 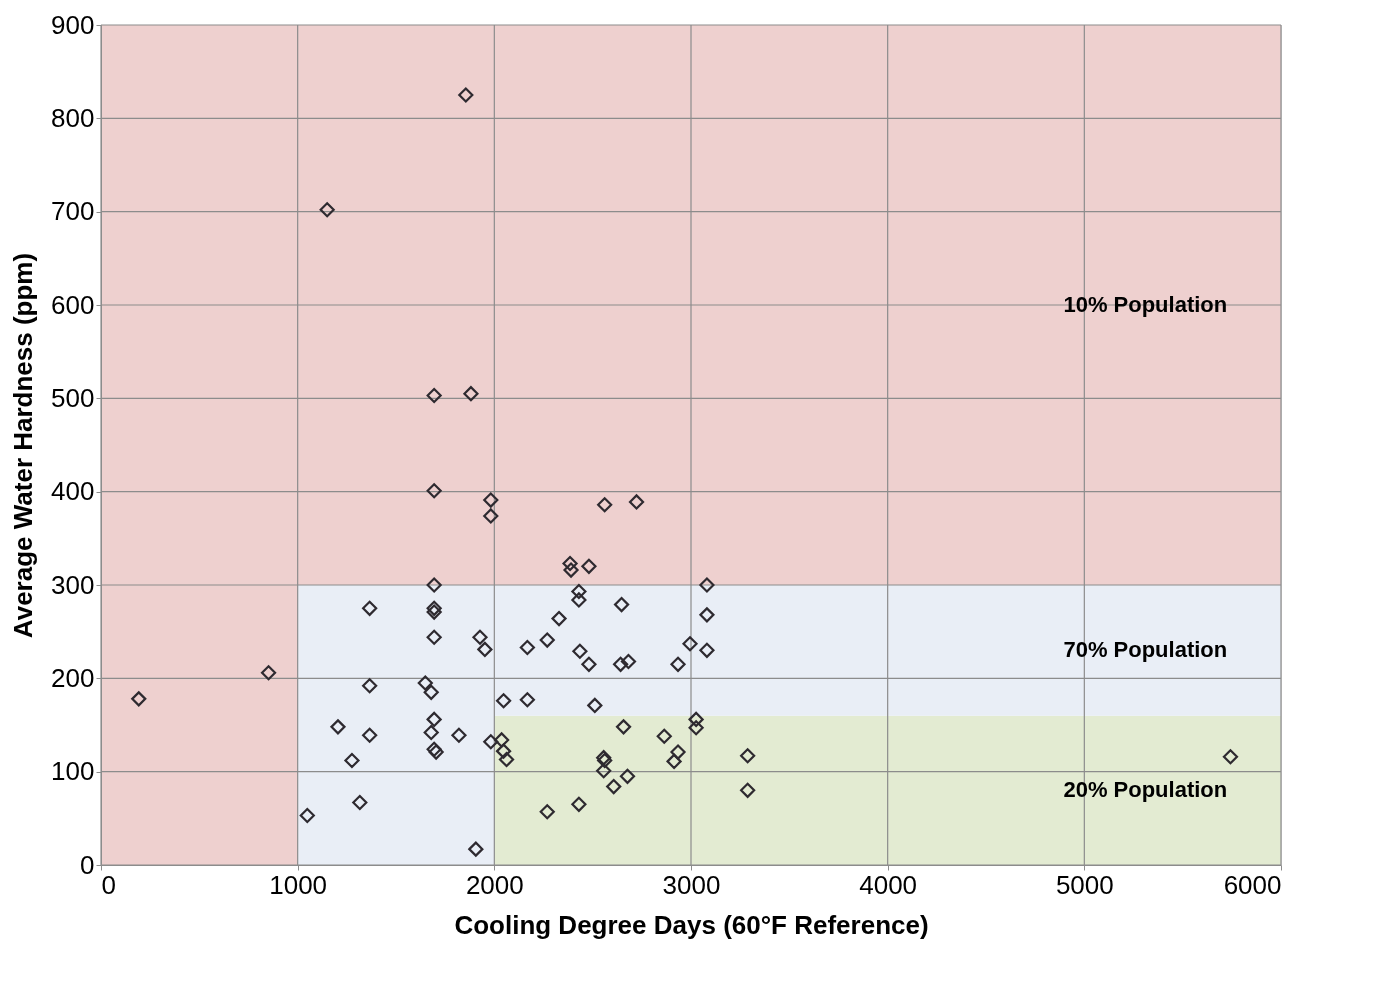 I want to click on x-tick-label: 0, so click(x=108, y=884).